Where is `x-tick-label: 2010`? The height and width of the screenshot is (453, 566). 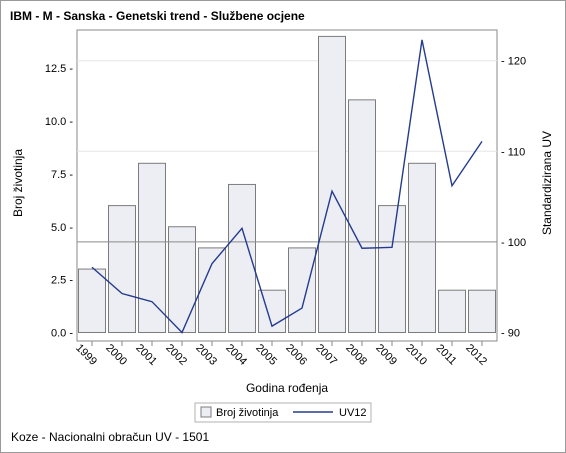 x-tick-label: 2010 is located at coordinates (416, 355).